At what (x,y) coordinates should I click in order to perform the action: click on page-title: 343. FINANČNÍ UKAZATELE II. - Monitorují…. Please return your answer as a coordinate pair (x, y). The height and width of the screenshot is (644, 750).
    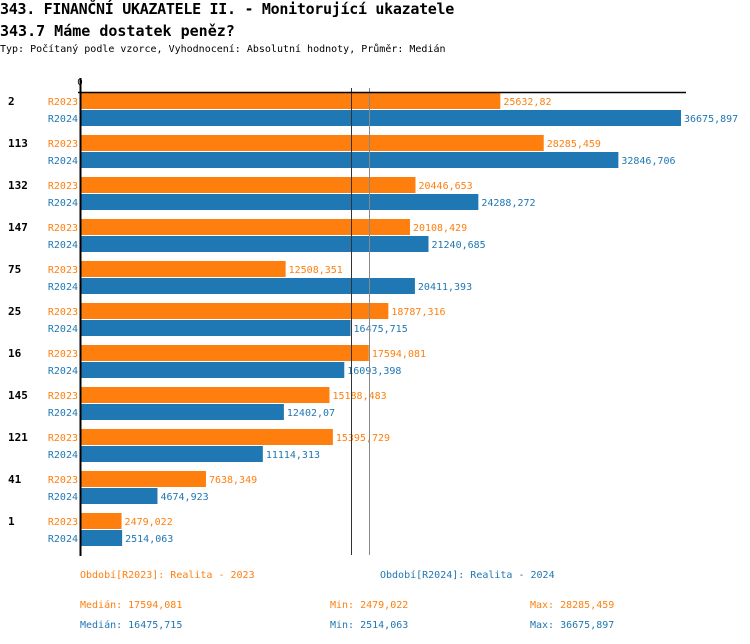
    Looking at the image, I should click on (227, 9).